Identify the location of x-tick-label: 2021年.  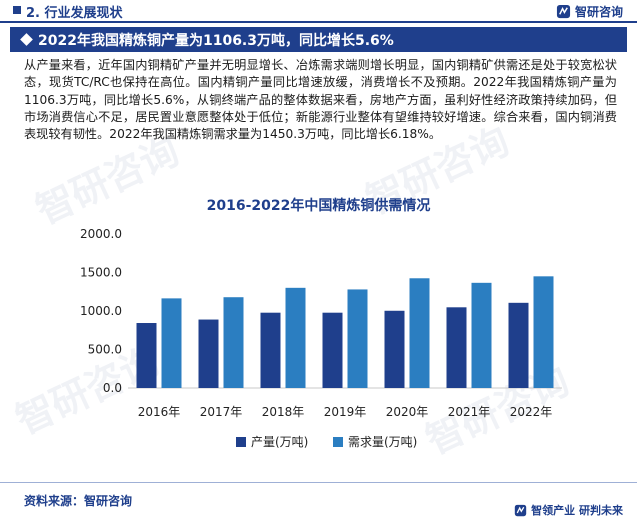
(469, 412).